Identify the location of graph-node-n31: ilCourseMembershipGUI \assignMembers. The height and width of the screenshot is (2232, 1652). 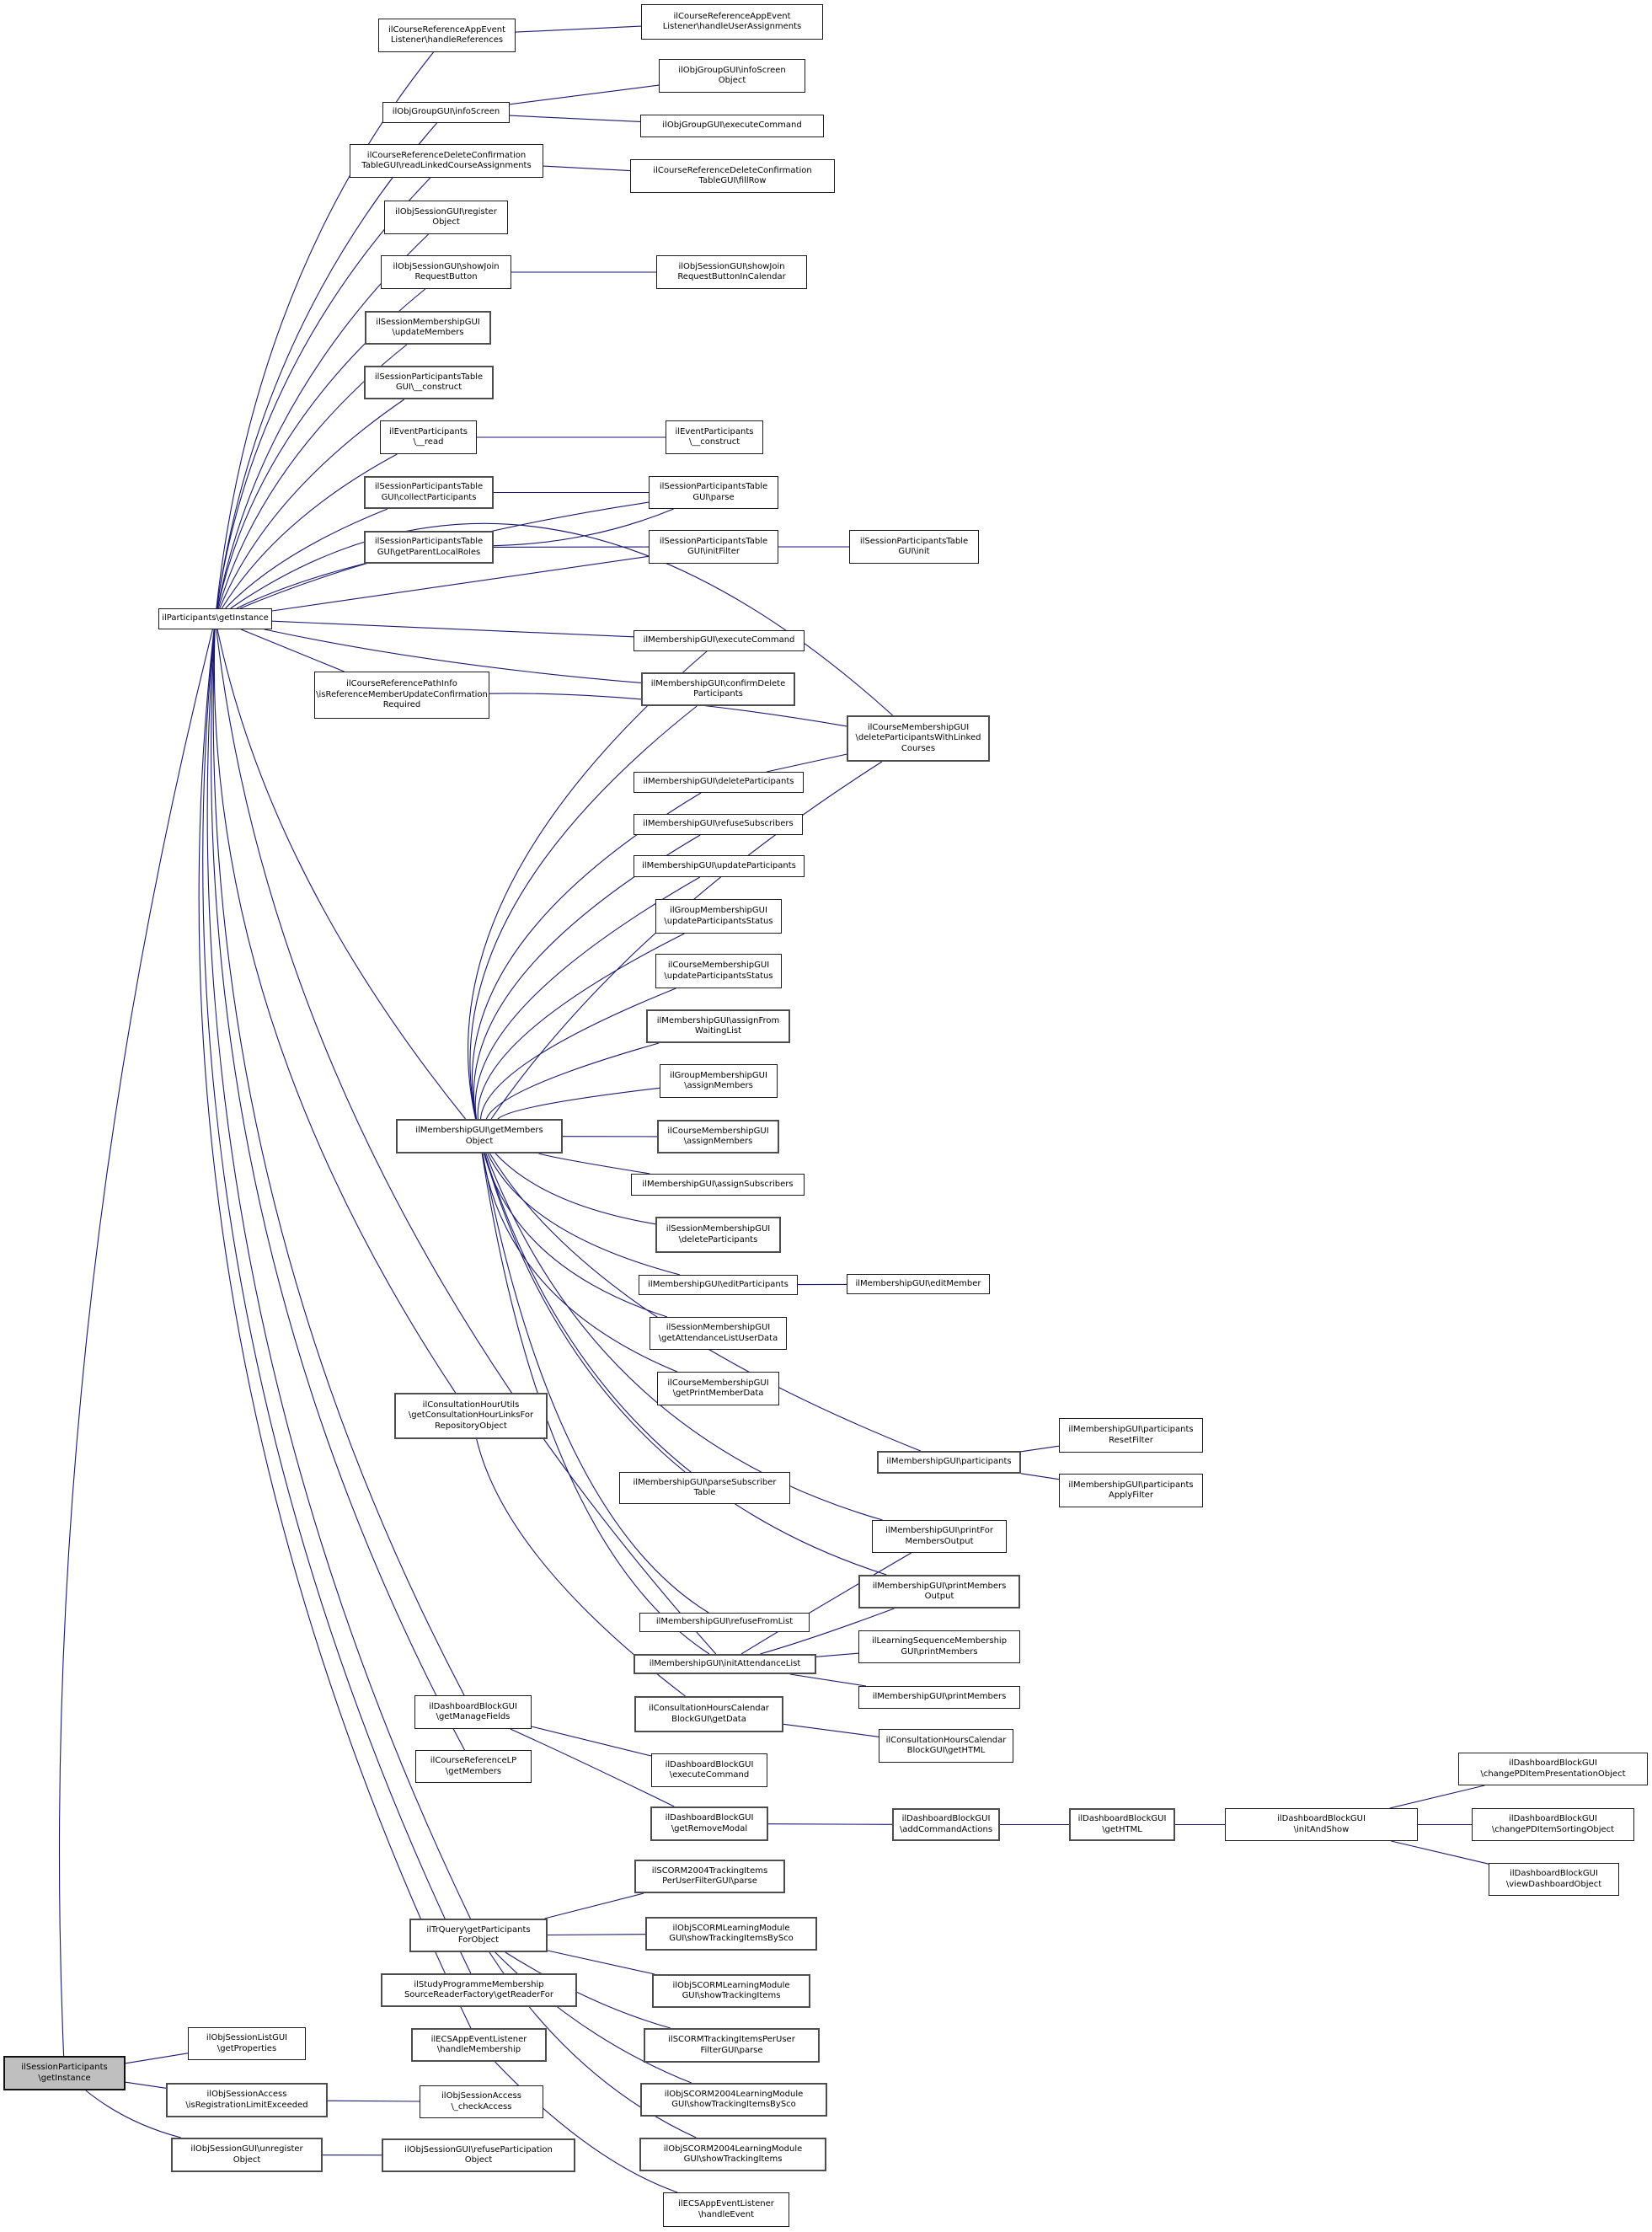
(718, 1136).